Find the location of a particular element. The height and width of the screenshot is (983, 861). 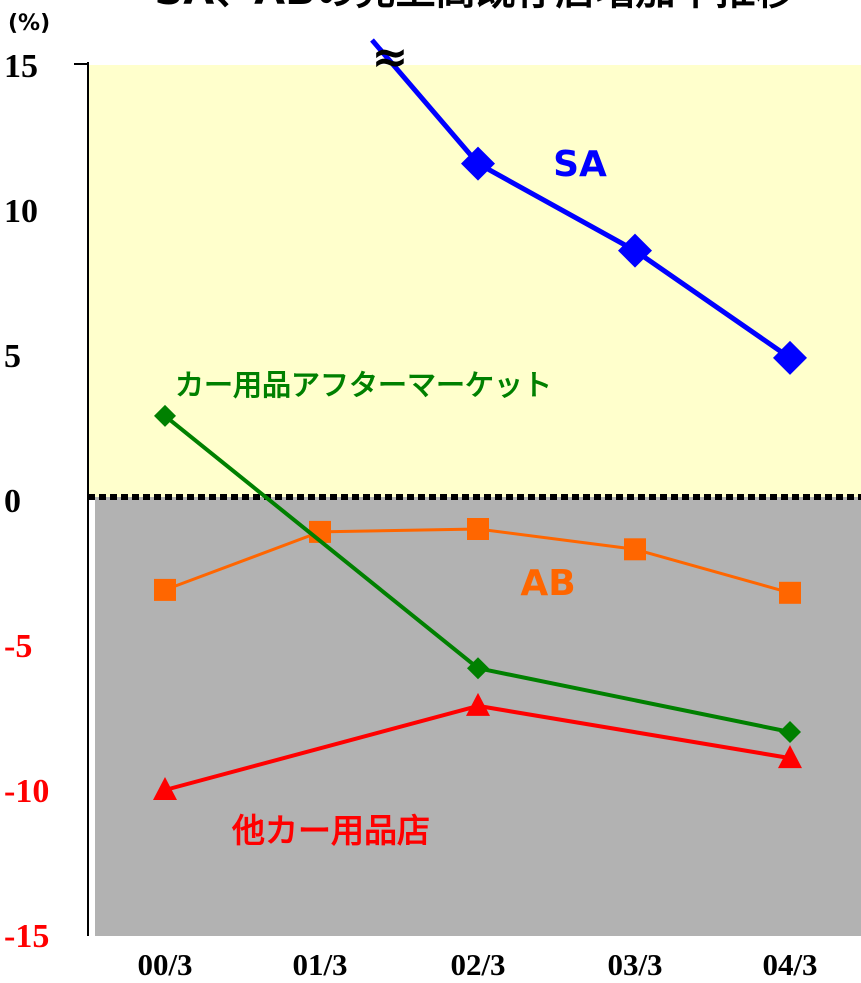

y-tick-label: -5 is located at coordinates (18, 646).